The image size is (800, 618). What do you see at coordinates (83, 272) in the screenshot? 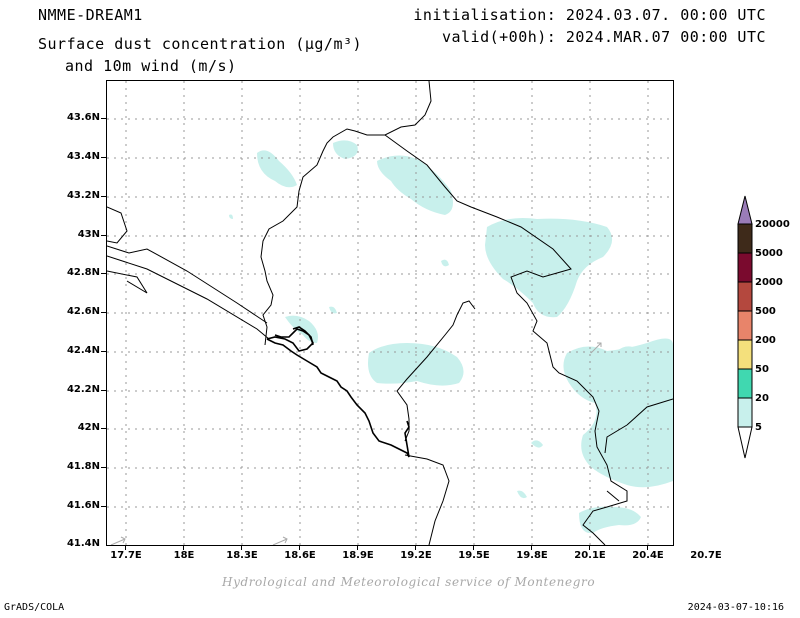
I see `lat-label: 42.8N` at bounding box center [83, 272].